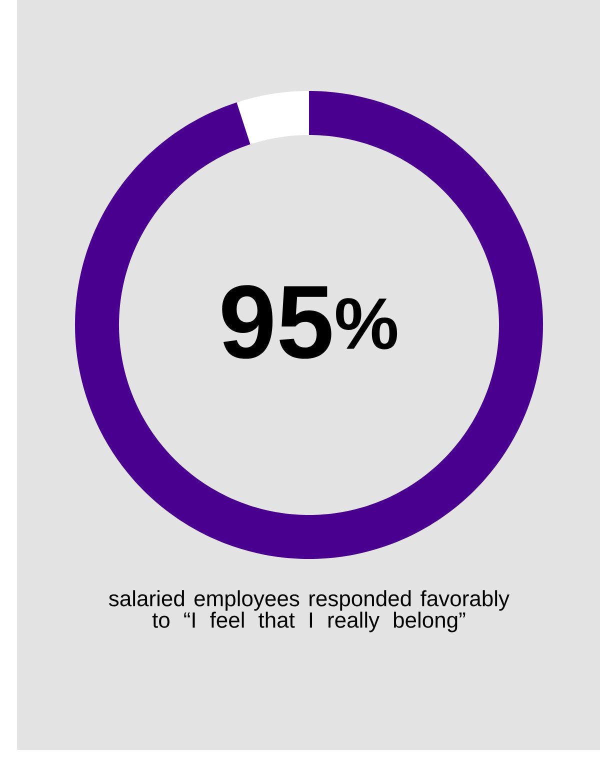  What do you see at coordinates (309, 611) in the screenshot?
I see `text: salaried employees responded favorably to “I feel that I really belong”` at bounding box center [309, 611].